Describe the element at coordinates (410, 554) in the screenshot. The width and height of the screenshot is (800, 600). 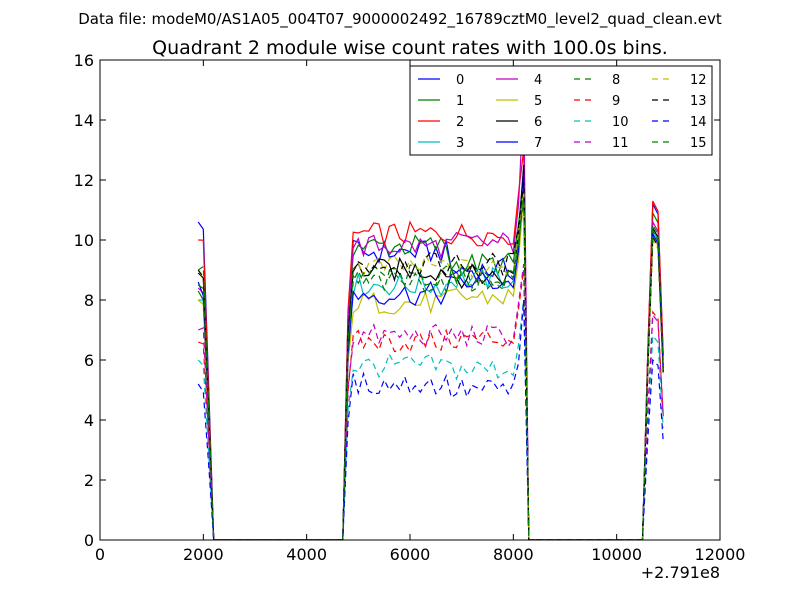
I see `x-tick-label: 6000` at that location.